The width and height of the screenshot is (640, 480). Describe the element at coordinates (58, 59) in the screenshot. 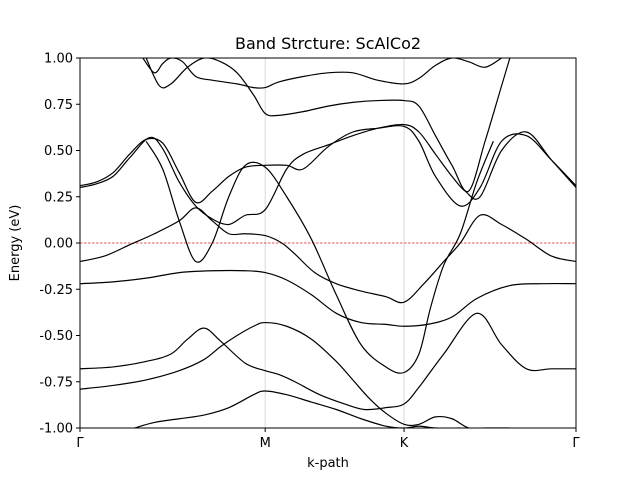

I see `y-tick-label-8: 1.00` at that location.